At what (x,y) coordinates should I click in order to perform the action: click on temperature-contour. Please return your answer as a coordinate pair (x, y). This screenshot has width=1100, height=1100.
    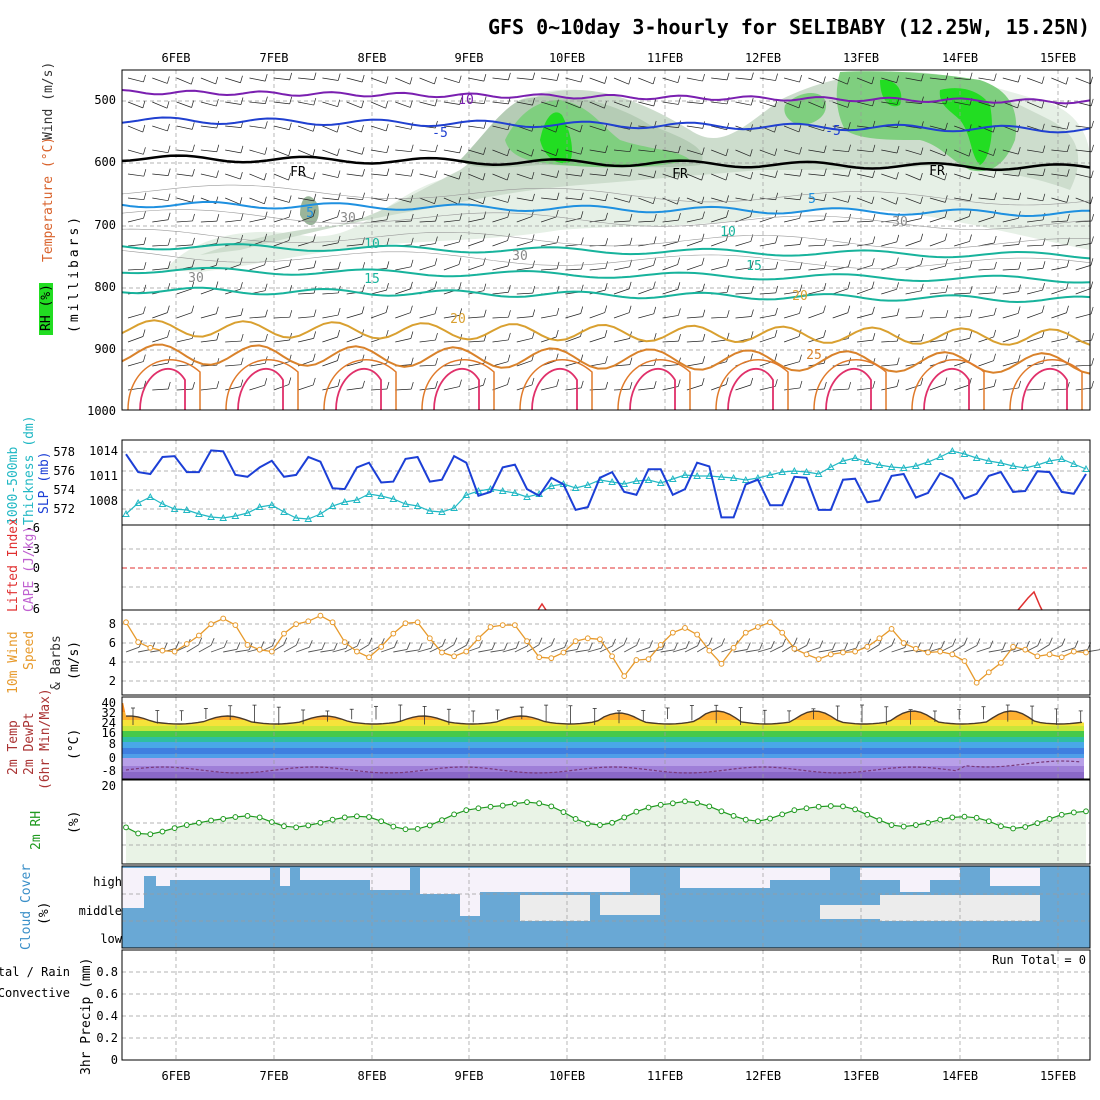
    Looking at the image, I should click on (606, 209).